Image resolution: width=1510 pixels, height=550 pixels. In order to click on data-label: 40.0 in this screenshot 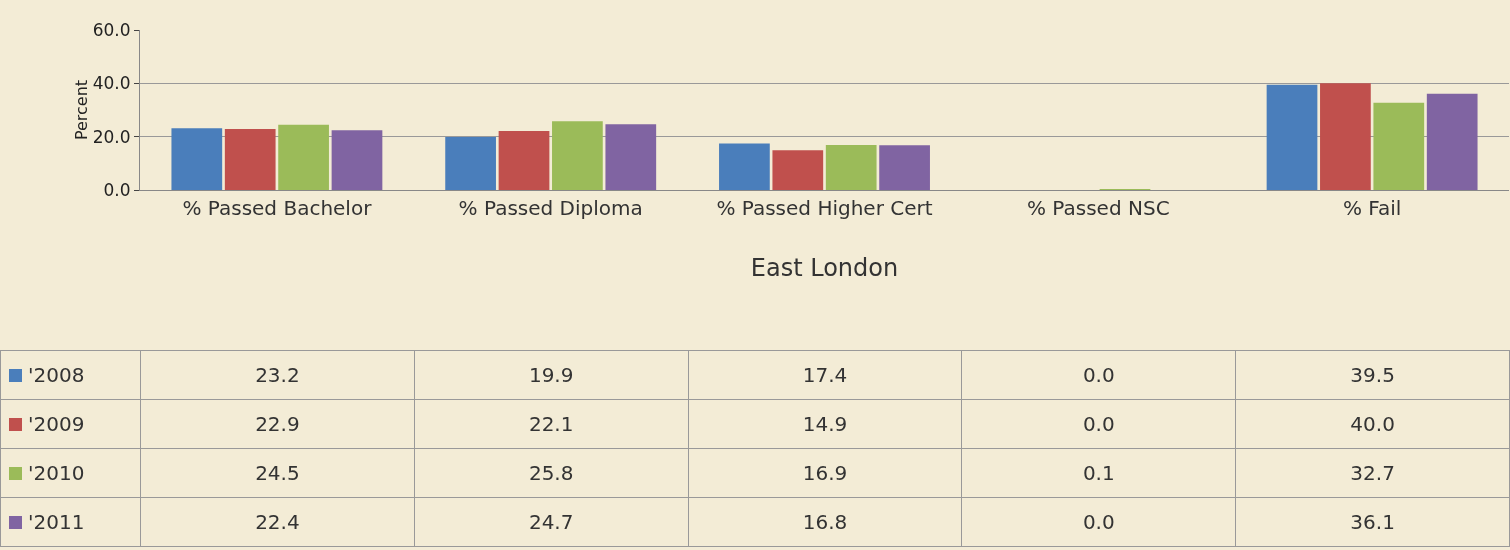, I will do `click(1372, 424)`.